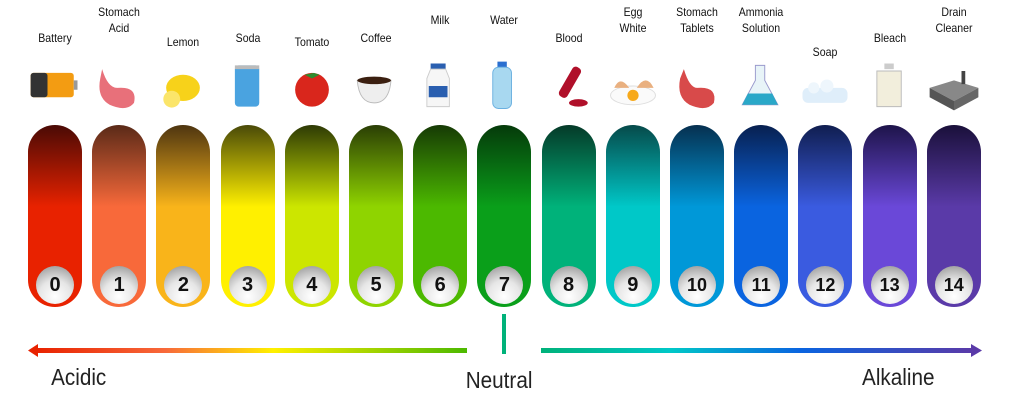 This screenshot has height=400, width=1024. I want to click on ph-column-4: Tomato 4, so click(312, 160).